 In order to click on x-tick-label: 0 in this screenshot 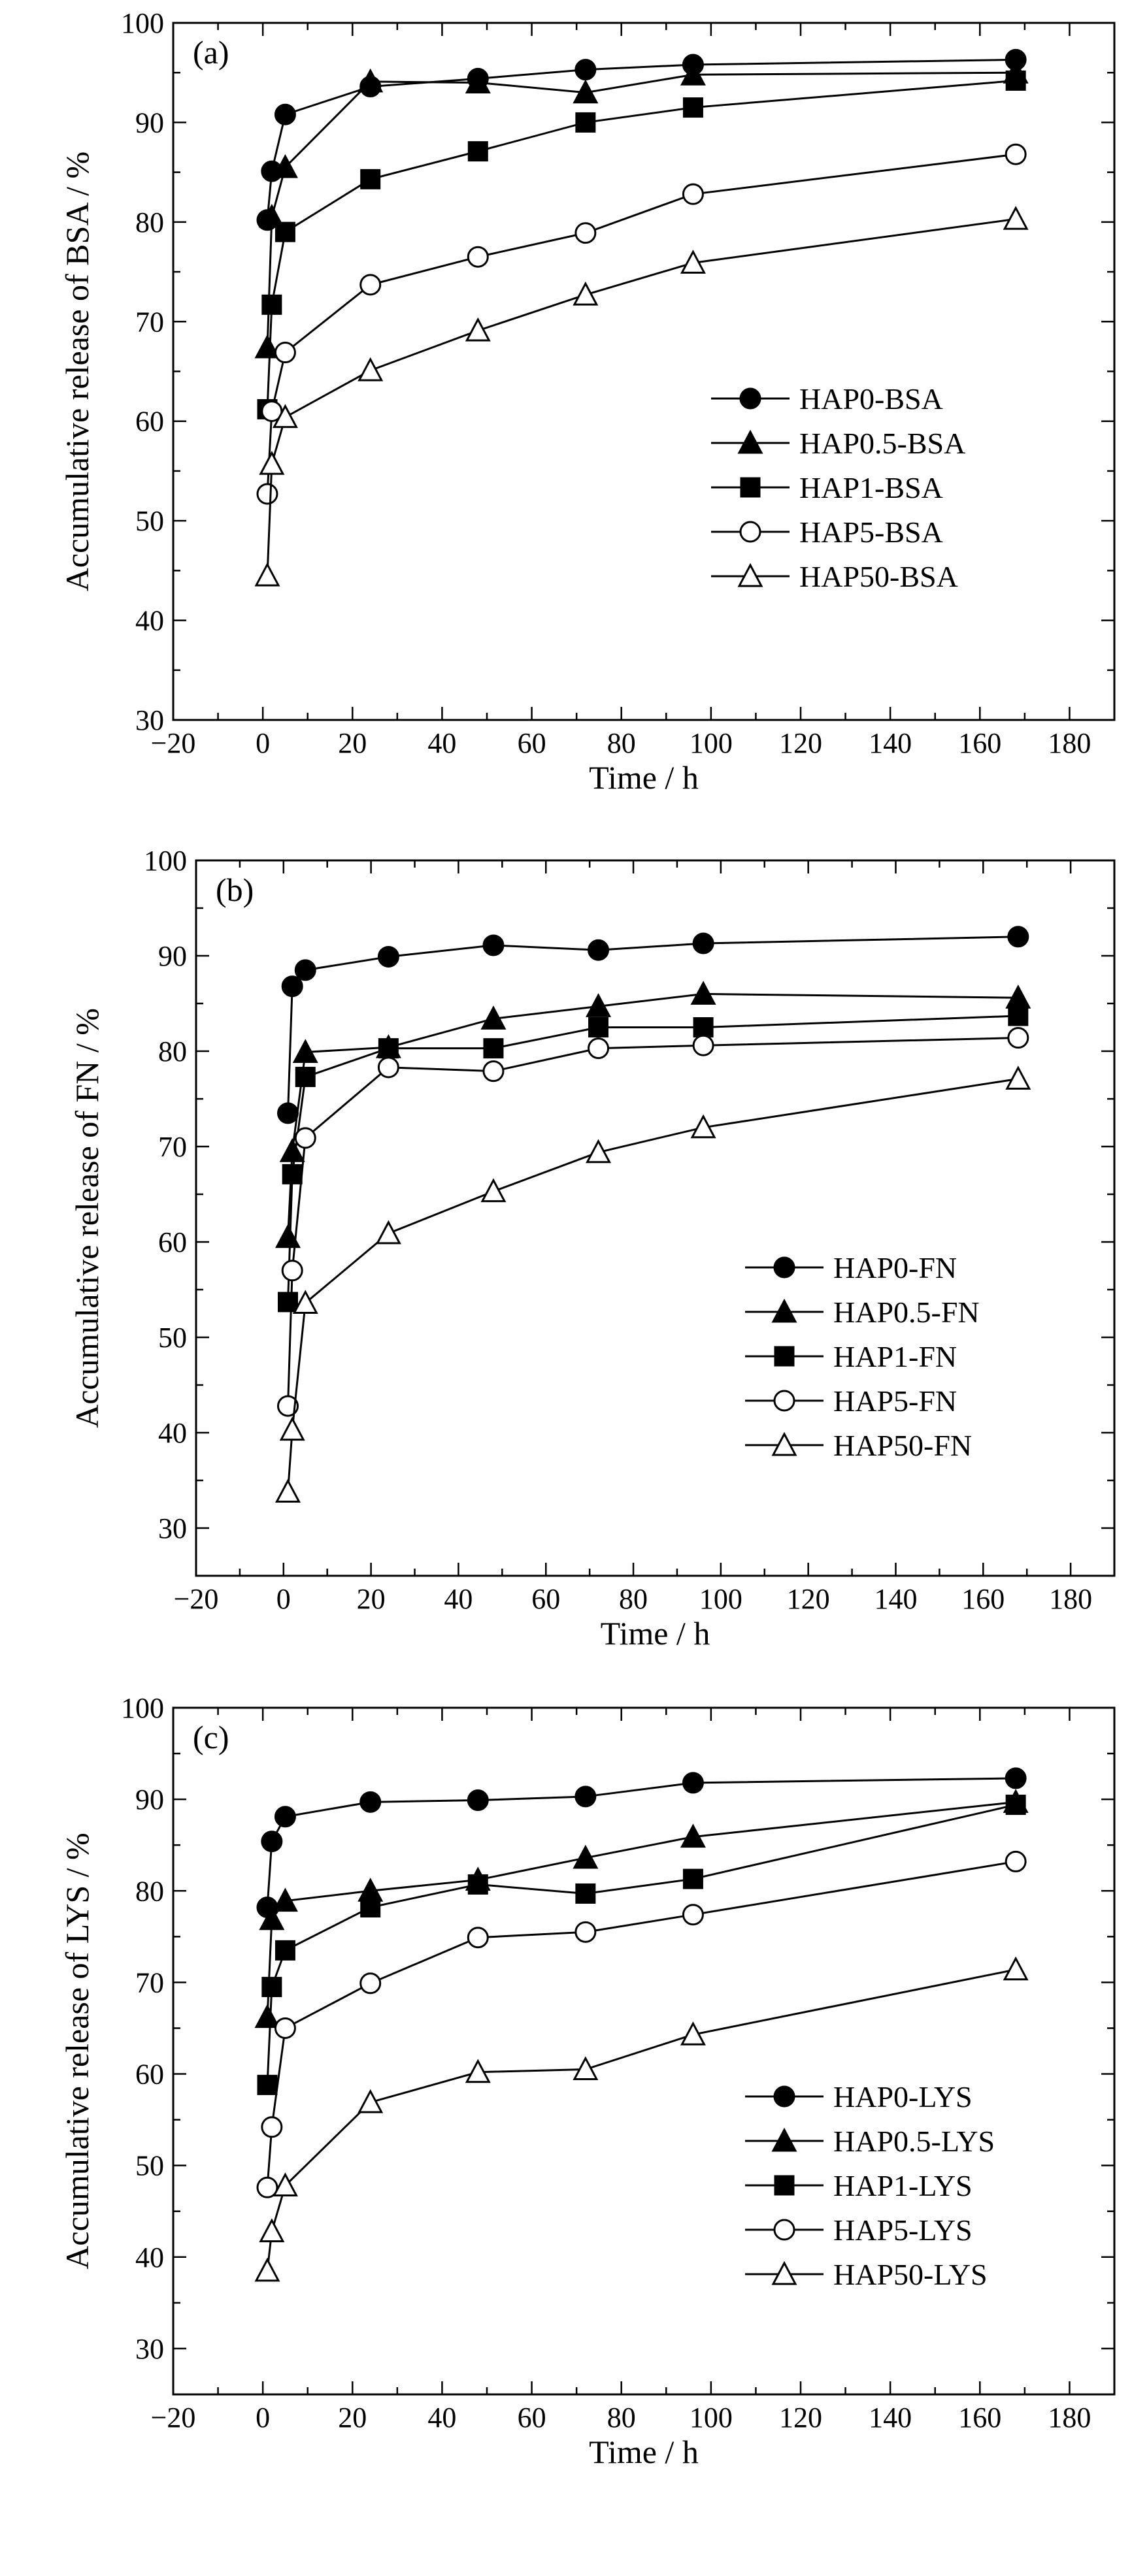, I will do `click(283, 1599)`.